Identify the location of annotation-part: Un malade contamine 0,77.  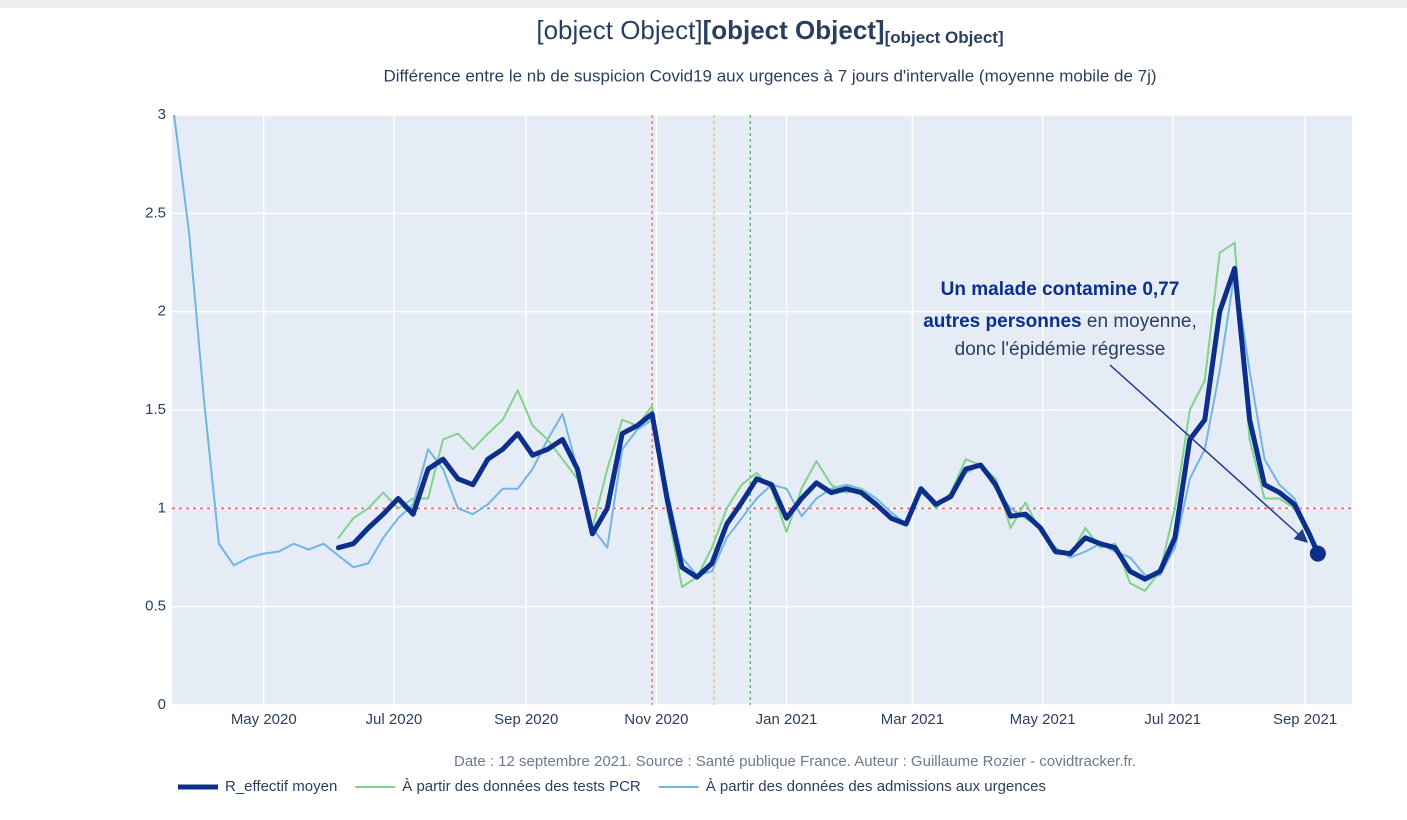
(1060, 289).